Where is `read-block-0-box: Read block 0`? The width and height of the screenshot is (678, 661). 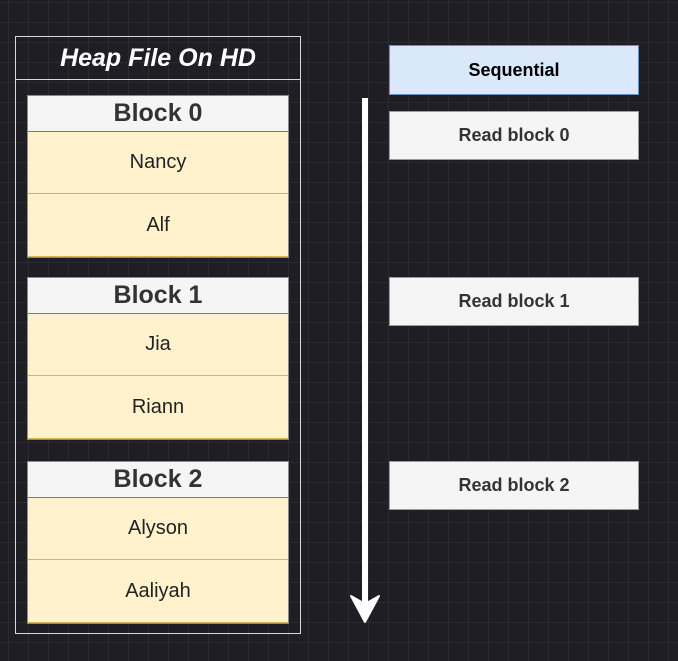
read-block-0-box: Read block 0 is located at coordinates (514, 135).